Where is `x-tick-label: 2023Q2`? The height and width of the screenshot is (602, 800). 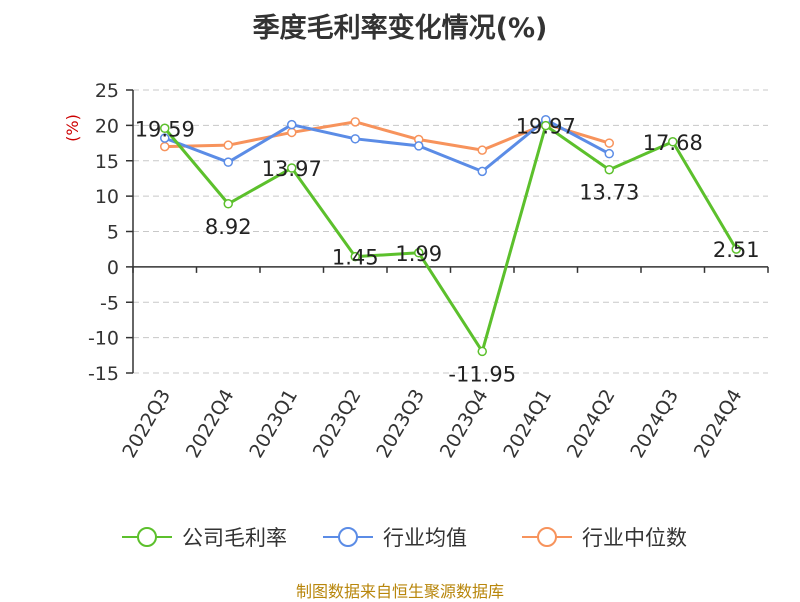
x-tick-label: 2023Q2 is located at coordinates (337, 424).